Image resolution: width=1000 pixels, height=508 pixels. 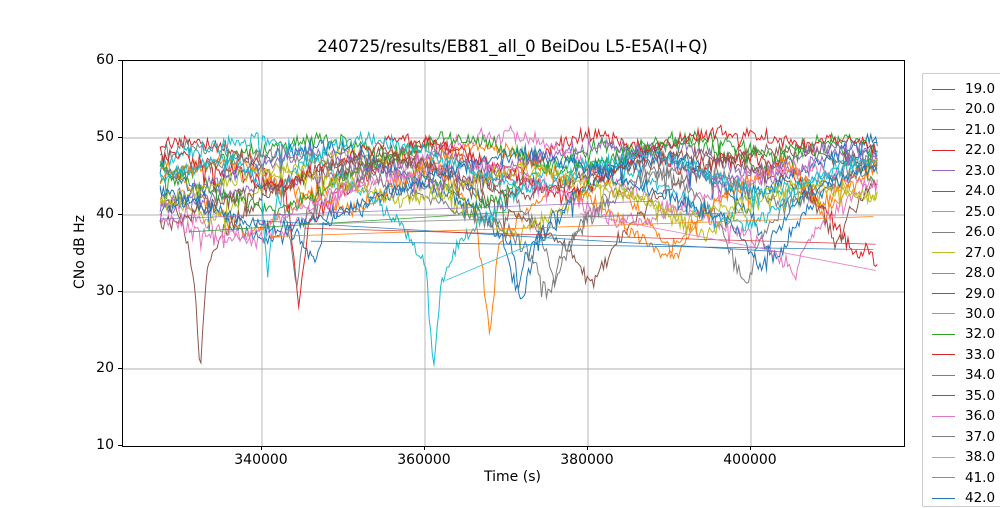 What do you see at coordinates (980, 252) in the screenshot?
I see `legend-label: 27.0` at bounding box center [980, 252].